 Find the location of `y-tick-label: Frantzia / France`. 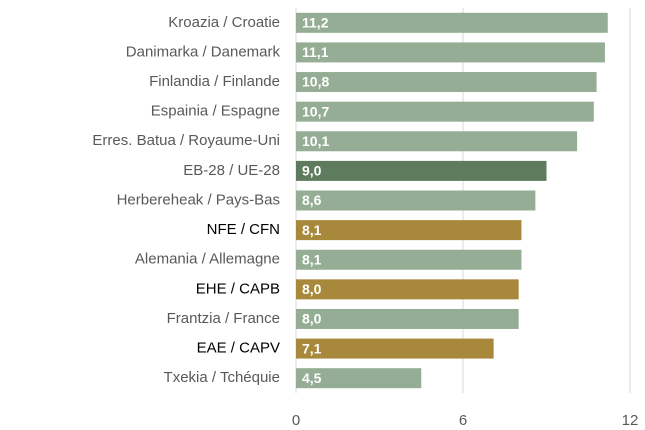

y-tick-label: Frantzia / France is located at coordinates (223, 318).